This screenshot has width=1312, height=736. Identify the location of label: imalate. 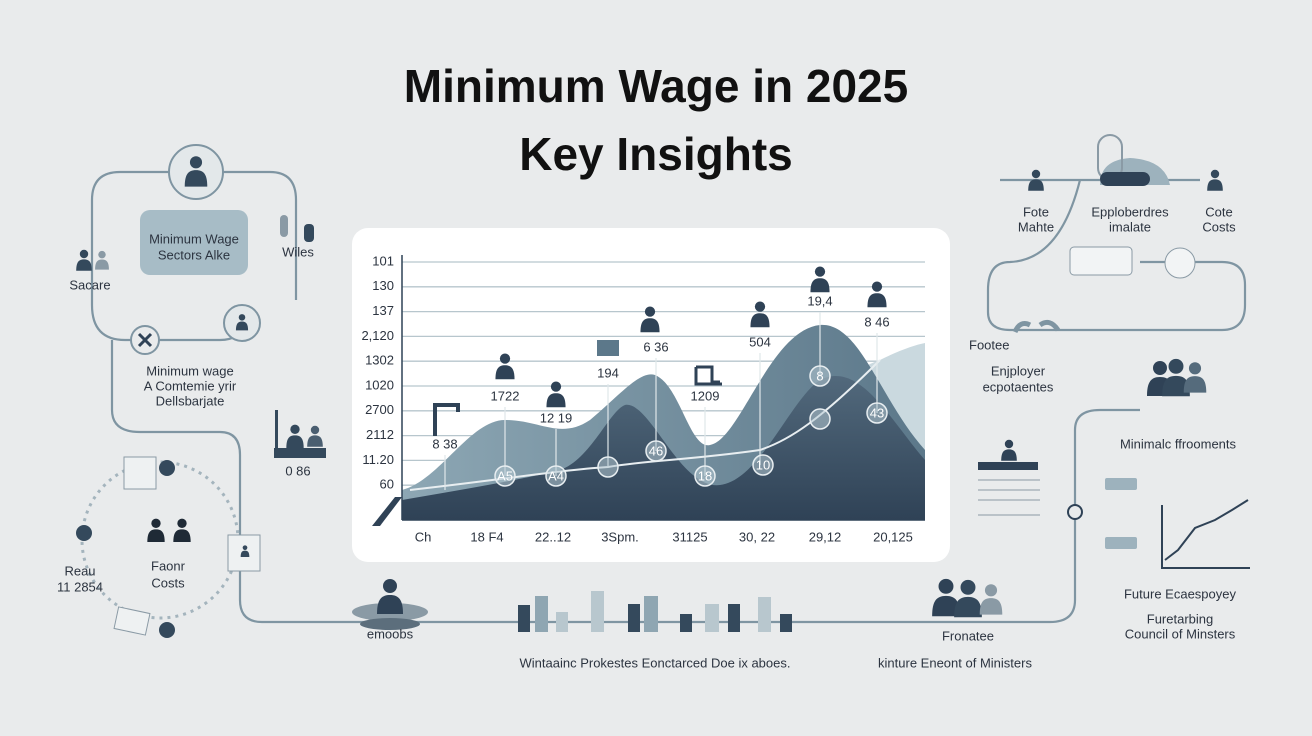
(1130, 226).